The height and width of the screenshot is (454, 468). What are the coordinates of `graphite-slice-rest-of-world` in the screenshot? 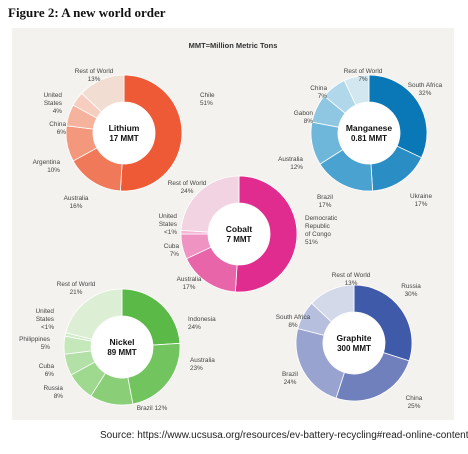 It's located at (333, 303).